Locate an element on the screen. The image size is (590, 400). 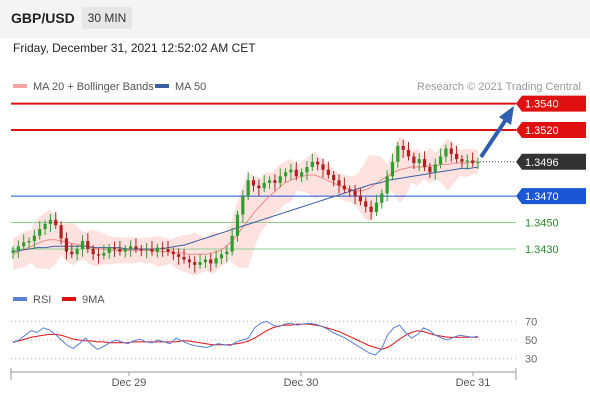
level-label-resistance: 1.3540 is located at coordinates (542, 105).